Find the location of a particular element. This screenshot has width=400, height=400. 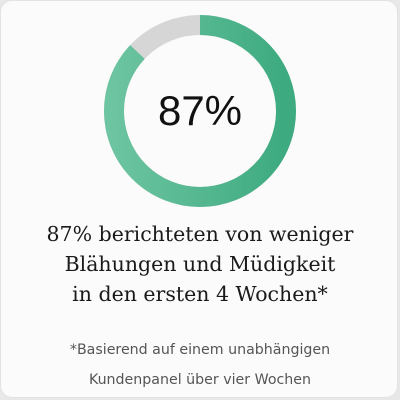

headline-line-2: Blähungen und Müdigkeit is located at coordinates (200, 264).